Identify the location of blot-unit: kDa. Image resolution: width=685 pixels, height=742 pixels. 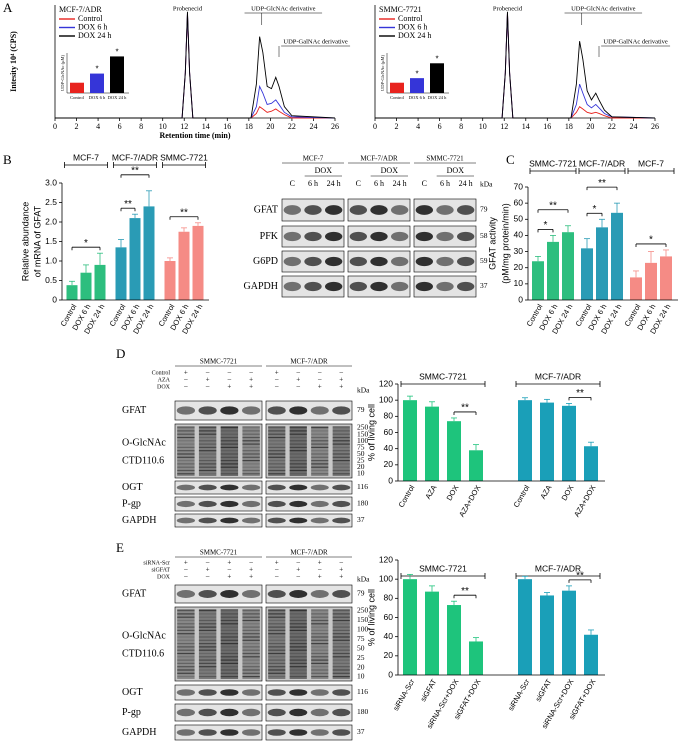
(363, 579).